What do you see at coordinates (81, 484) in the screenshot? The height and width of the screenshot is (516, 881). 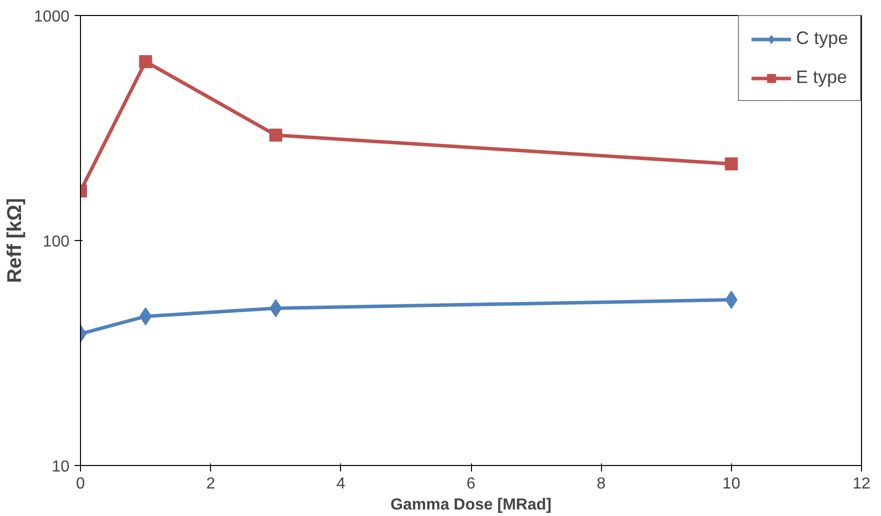 I see `x-tick-label: 0` at bounding box center [81, 484].